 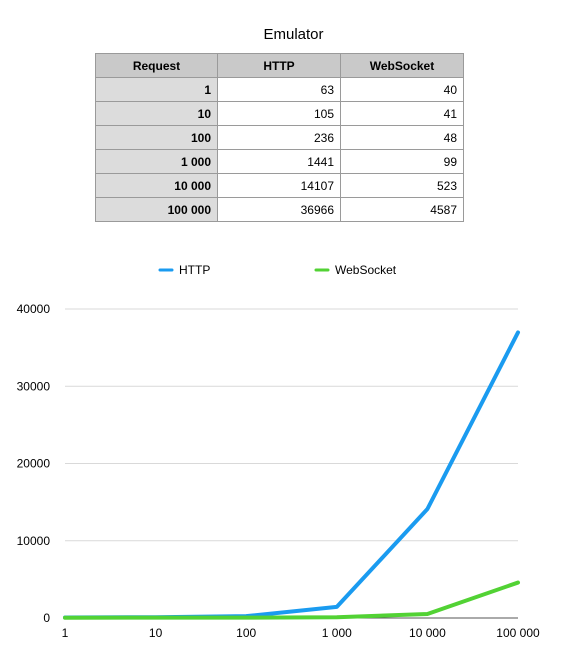 I want to click on table-row: 1 63 40, so click(x=279, y=89).